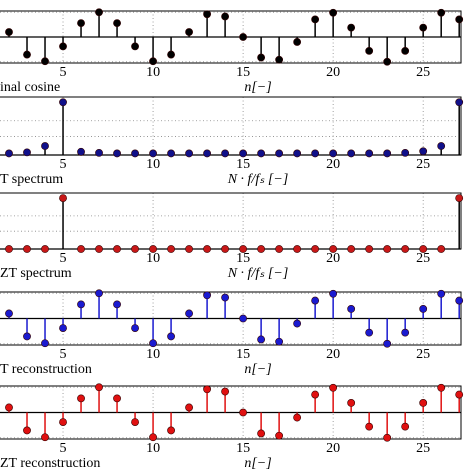 This screenshot has width=474, height=474. Describe the element at coordinates (46, 369) in the screenshot. I see `panel-label: T reconstruction` at that location.